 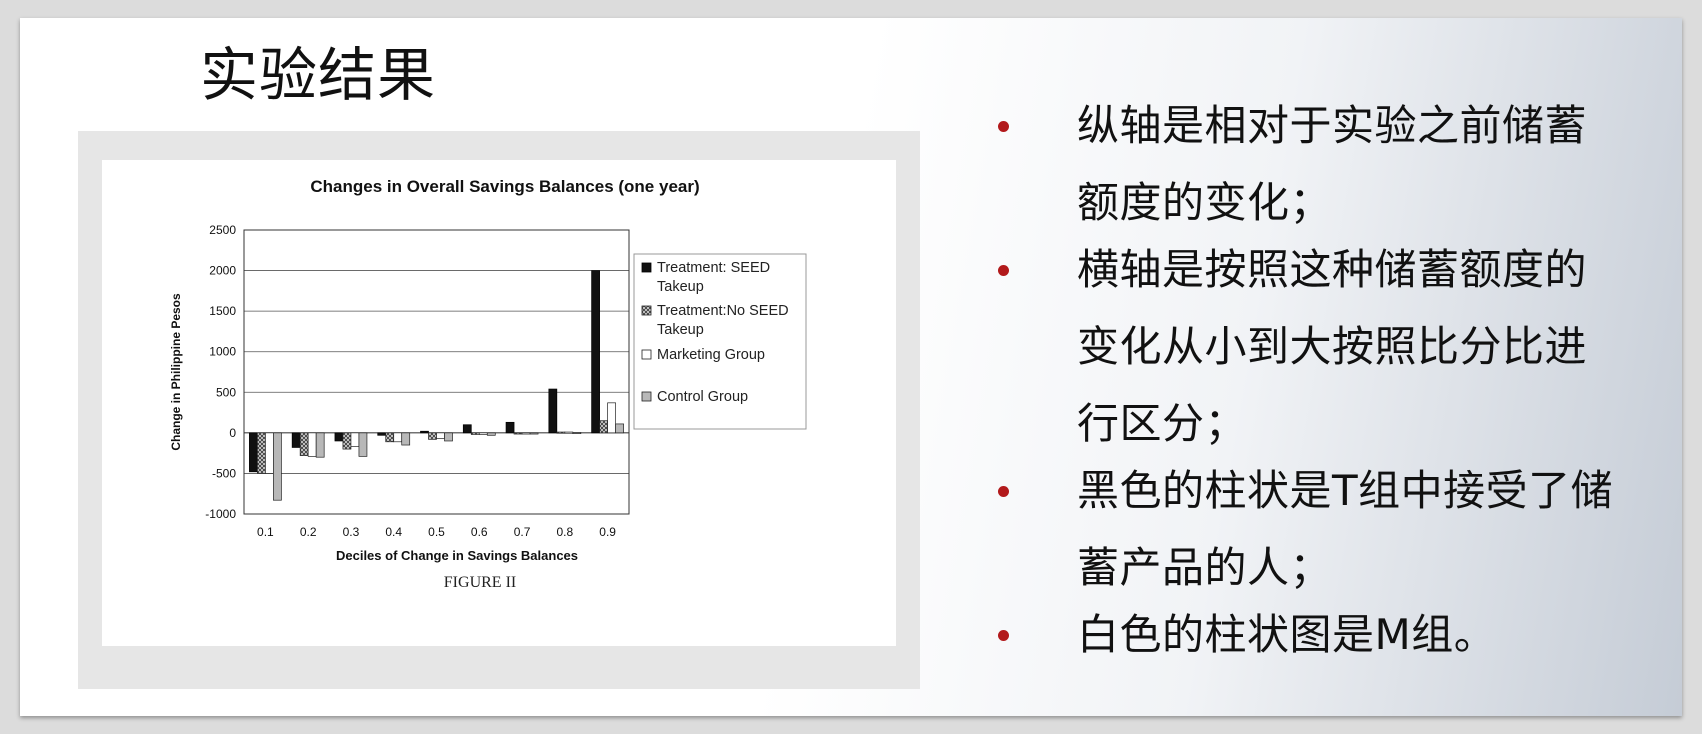 I want to click on x-tick-label: 0.7, so click(x=522, y=532).